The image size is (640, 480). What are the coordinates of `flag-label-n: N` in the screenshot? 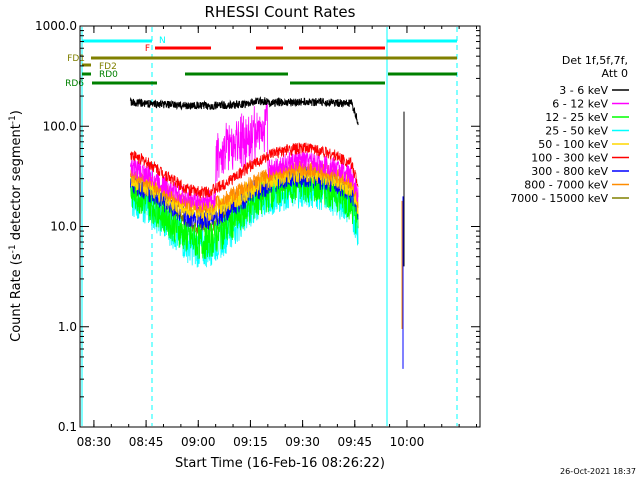 It's located at (162, 41).